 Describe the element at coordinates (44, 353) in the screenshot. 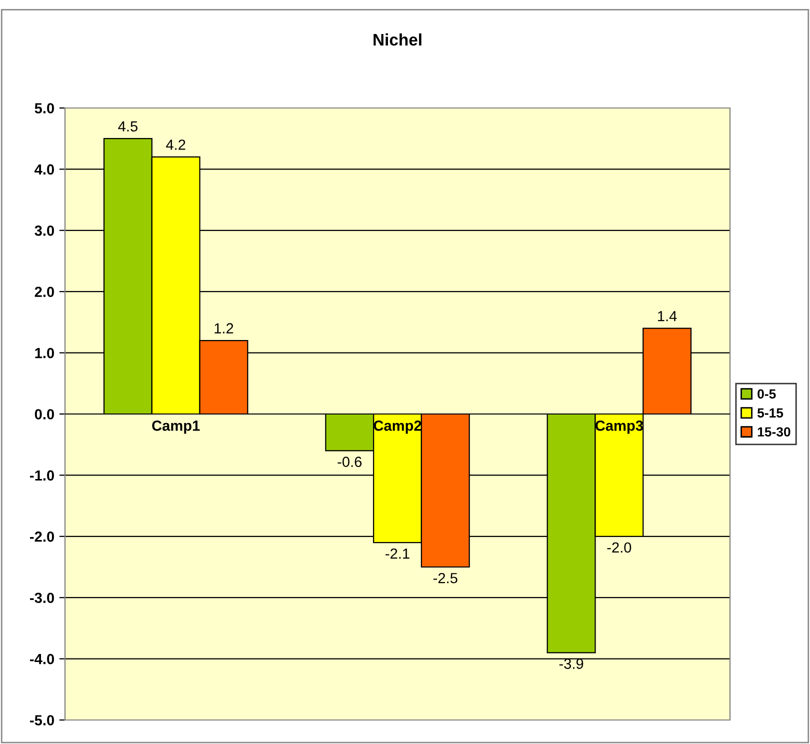

I see `y-tick-label: 1.0` at that location.